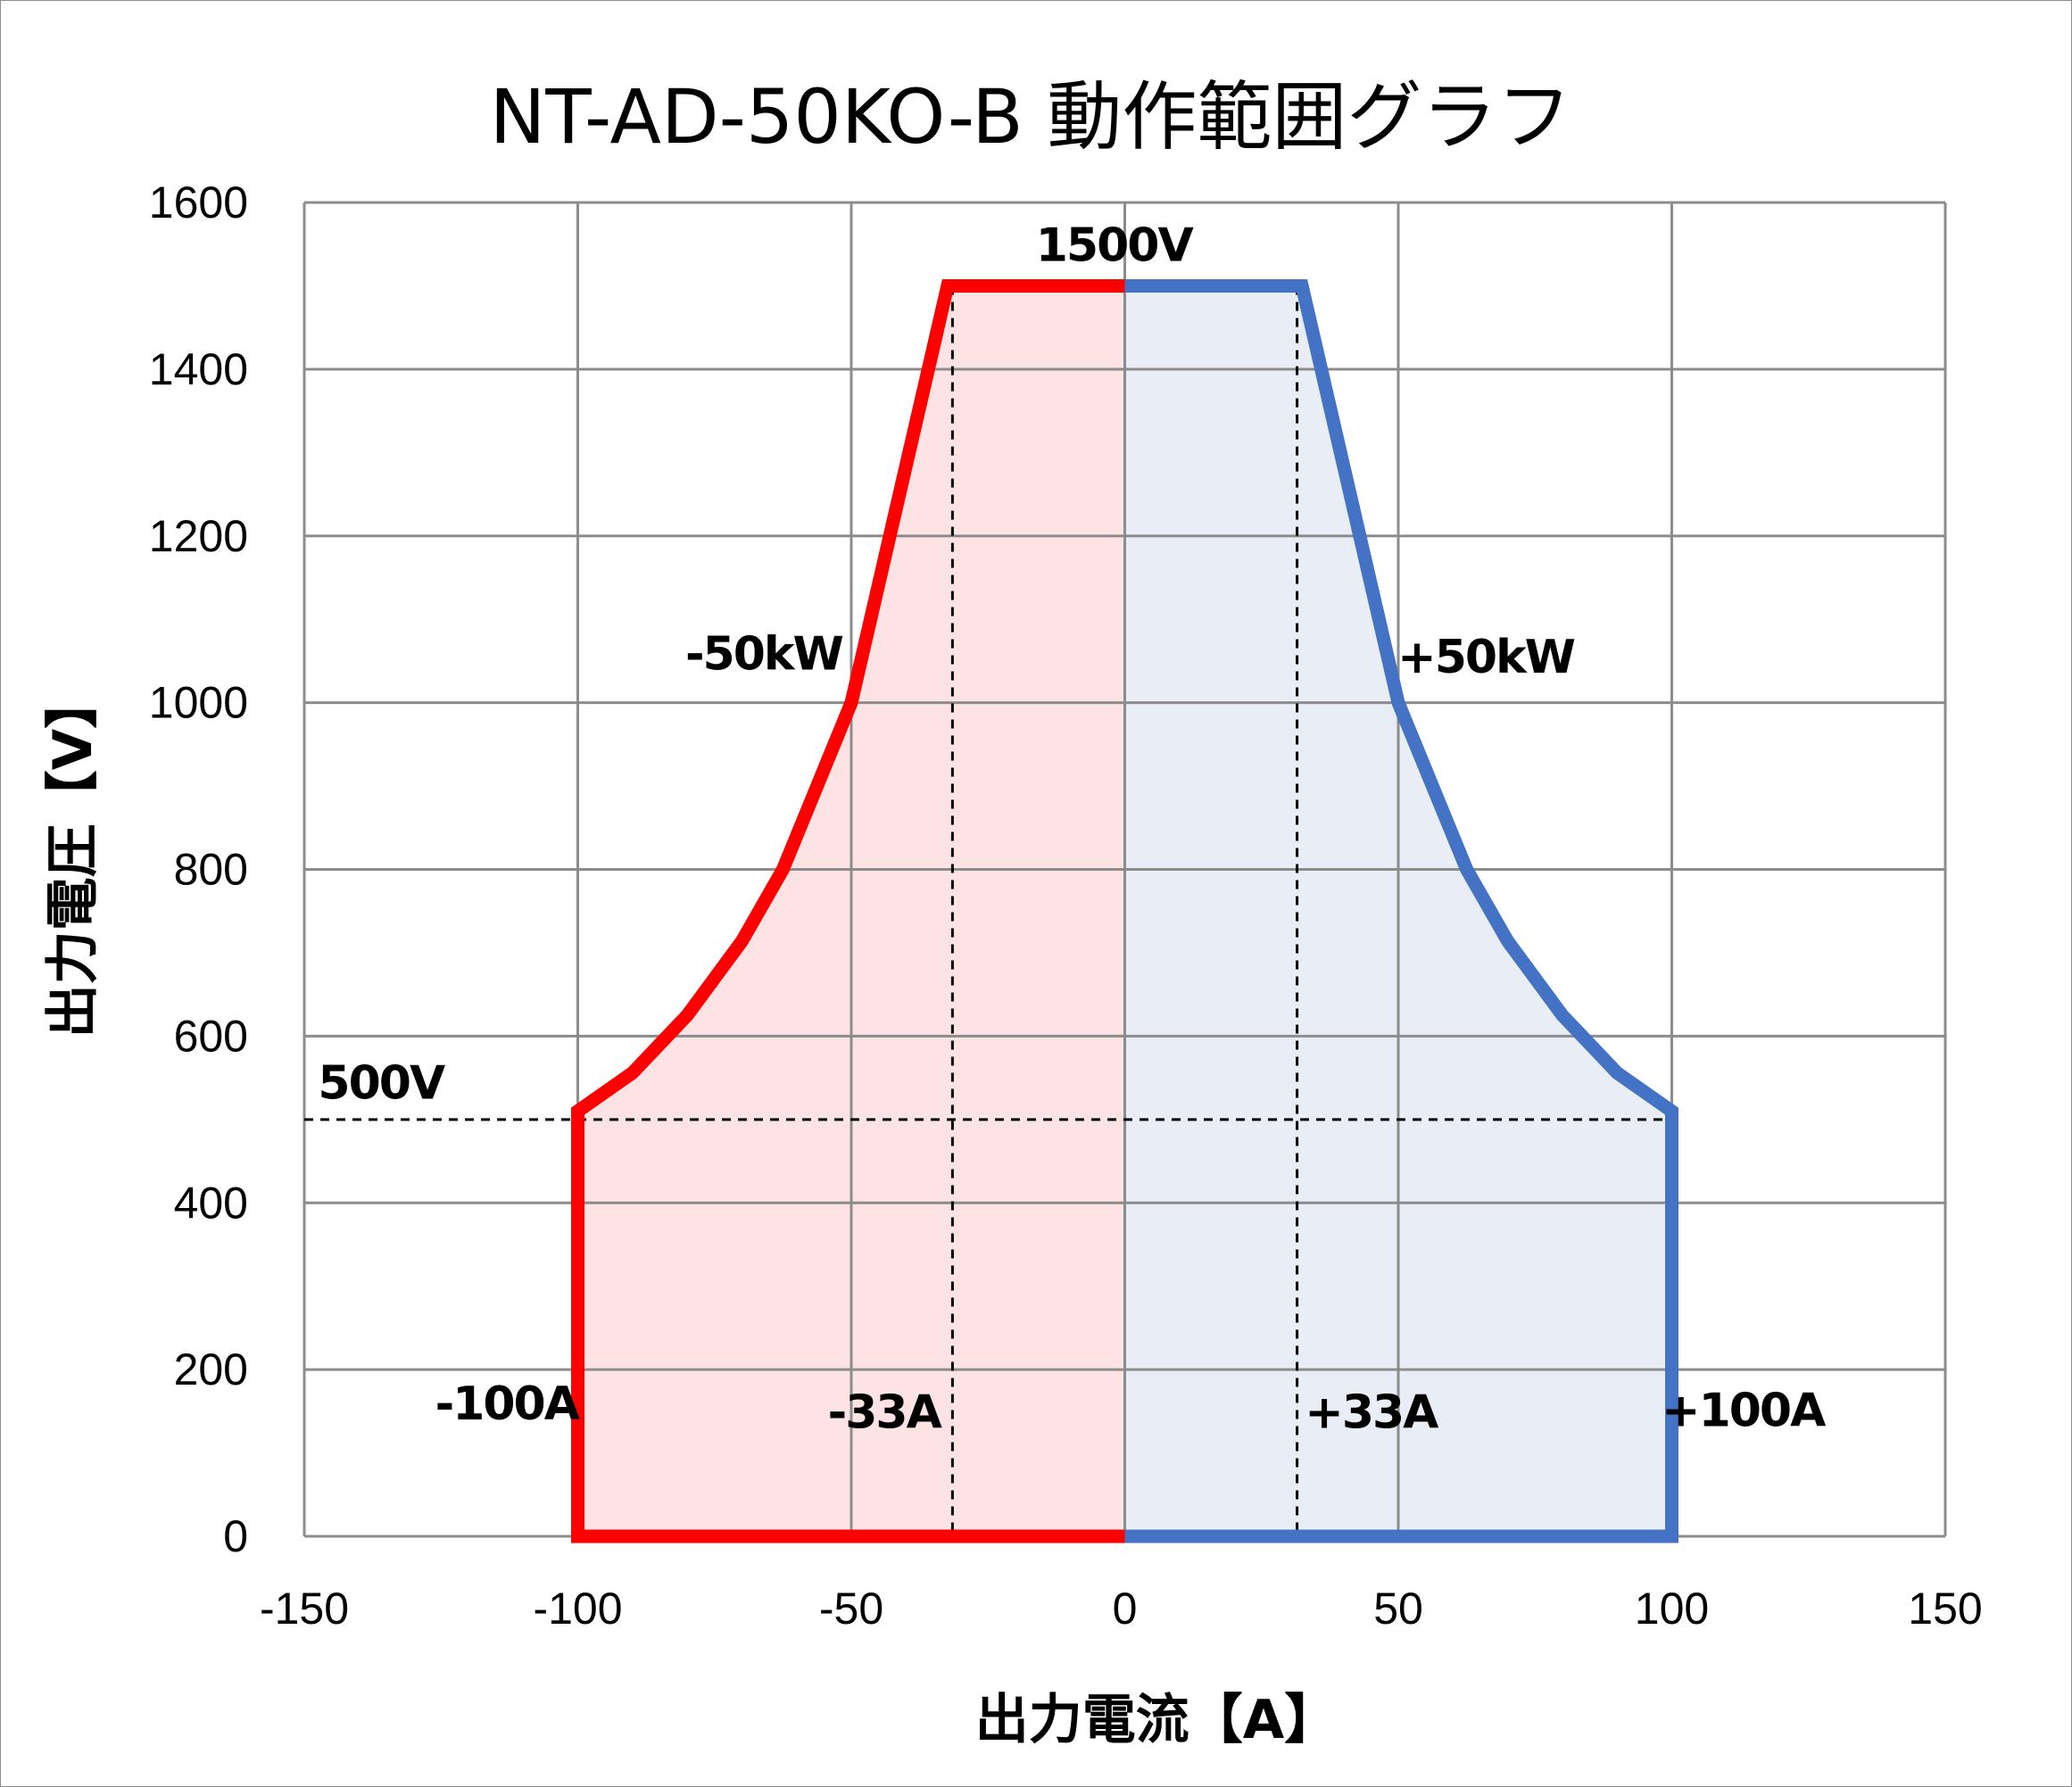 The height and width of the screenshot is (1787, 2072). What do you see at coordinates (507, 1404) in the screenshot?
I see `annotation-label: -100A` at bounding box center [507, 1404].